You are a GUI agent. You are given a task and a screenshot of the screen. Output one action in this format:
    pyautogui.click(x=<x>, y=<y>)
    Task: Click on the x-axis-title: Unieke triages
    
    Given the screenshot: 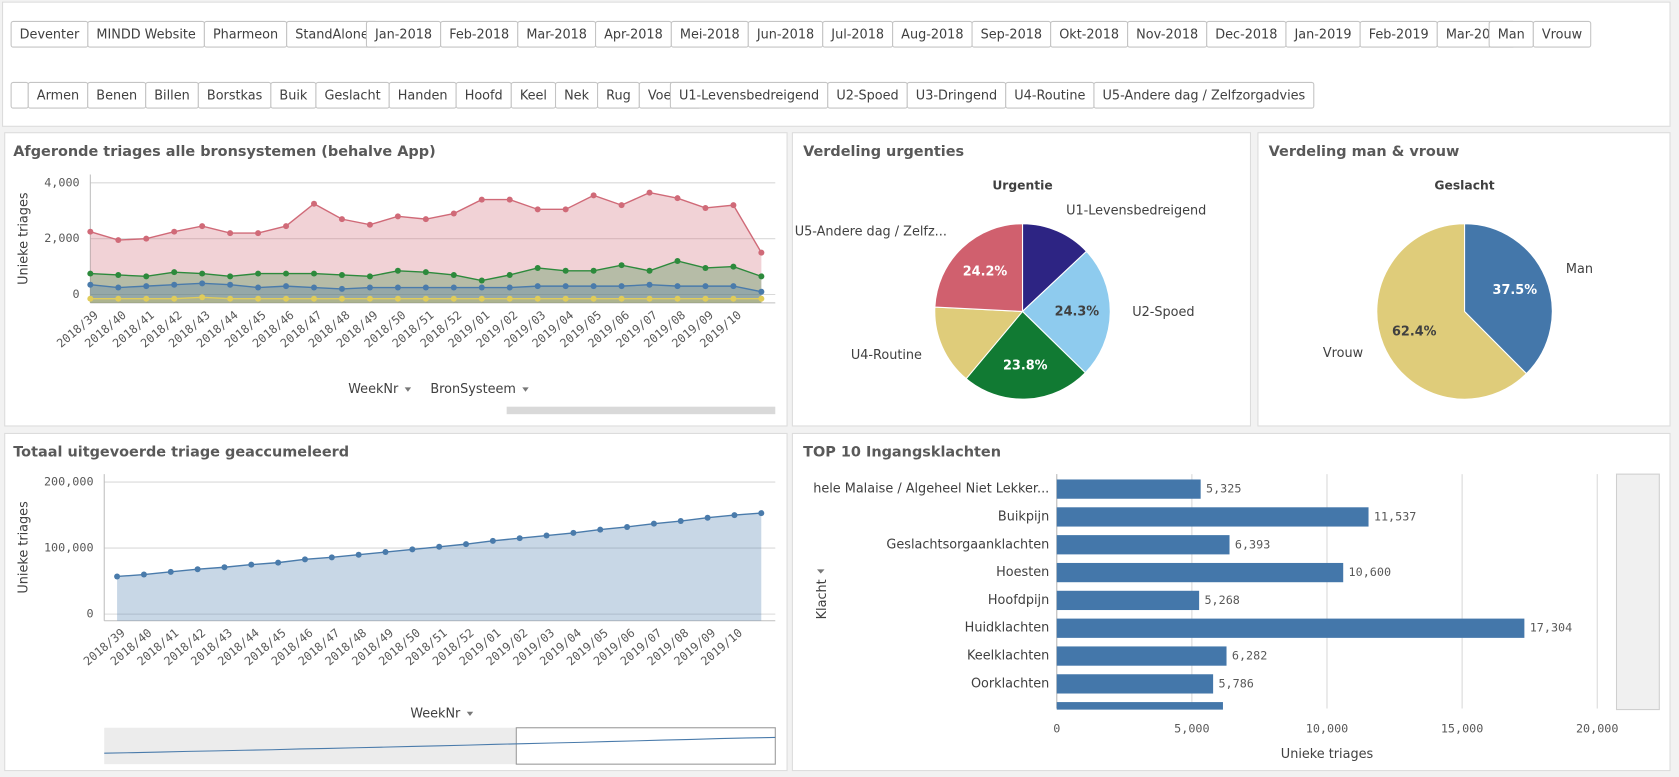 What is the action you would take?
    pyautogui.click(x=1327, y=754)
    